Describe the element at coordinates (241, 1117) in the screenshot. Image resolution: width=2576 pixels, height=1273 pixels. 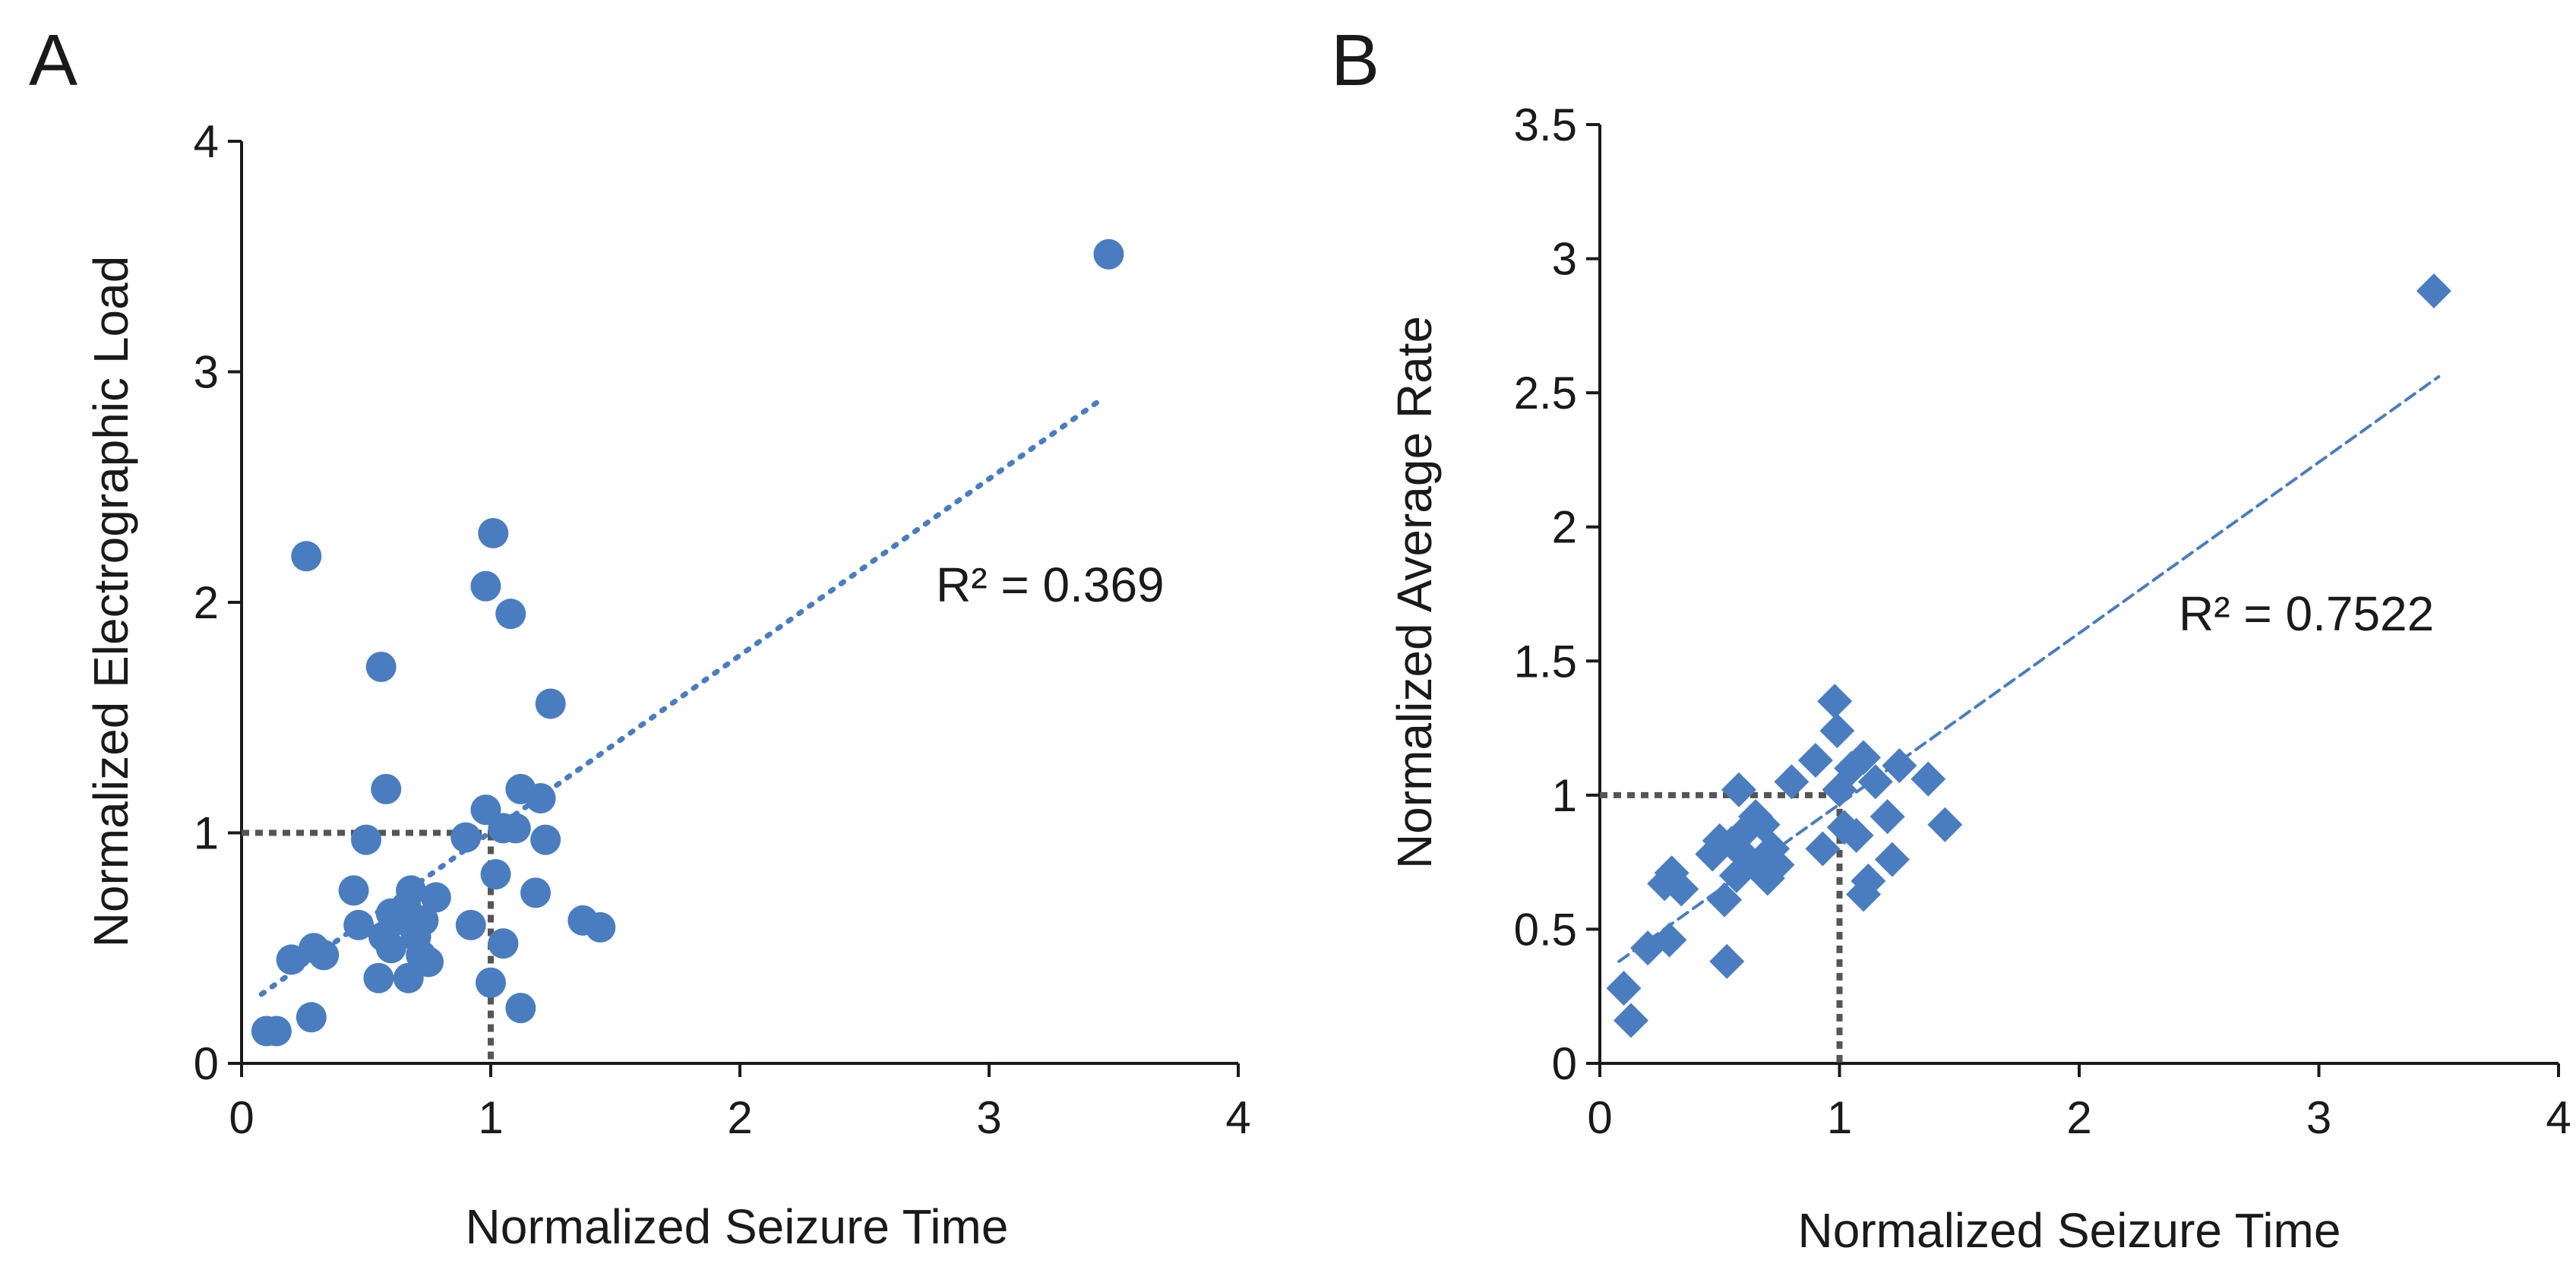
I see `panel-a-x-tick-label: 0` at that location.